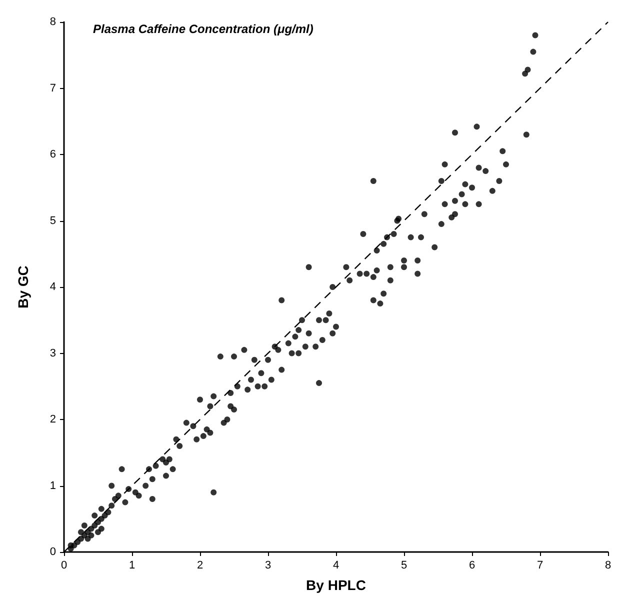 This screenshot has height=605, width=628. Describe the element at coordinates (53, 154) in the screenshot. I see `y-tick-label: 6` at that location.